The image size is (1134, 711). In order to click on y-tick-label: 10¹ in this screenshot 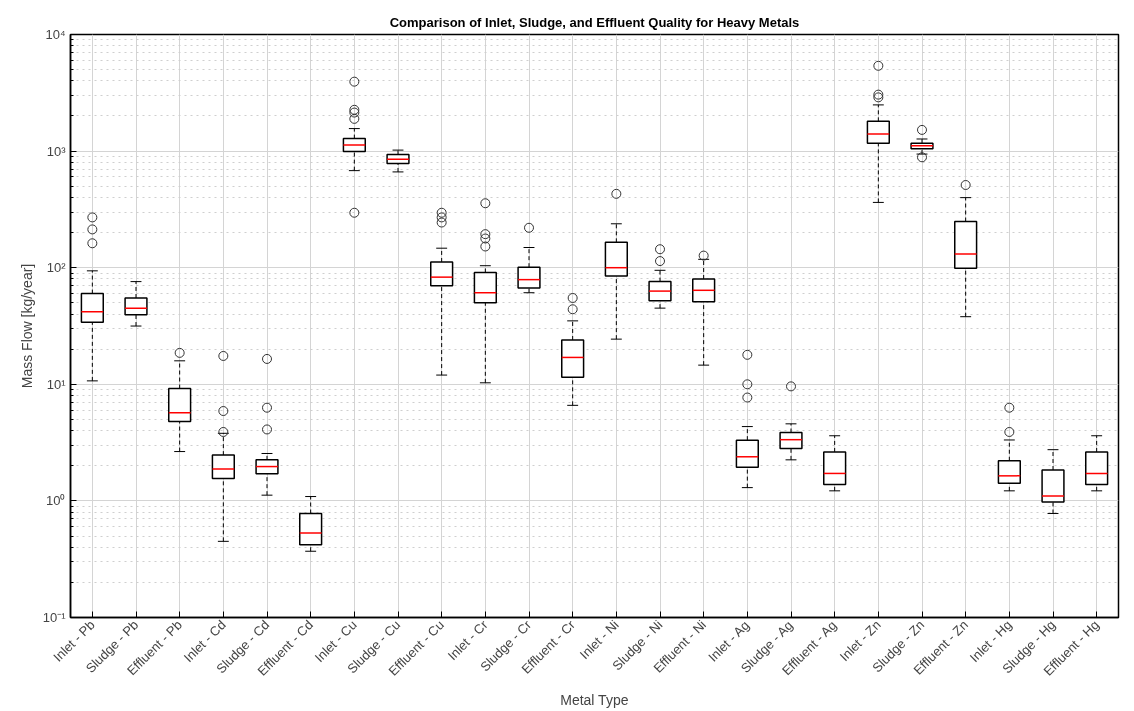, I will do `click(56, 384)`.